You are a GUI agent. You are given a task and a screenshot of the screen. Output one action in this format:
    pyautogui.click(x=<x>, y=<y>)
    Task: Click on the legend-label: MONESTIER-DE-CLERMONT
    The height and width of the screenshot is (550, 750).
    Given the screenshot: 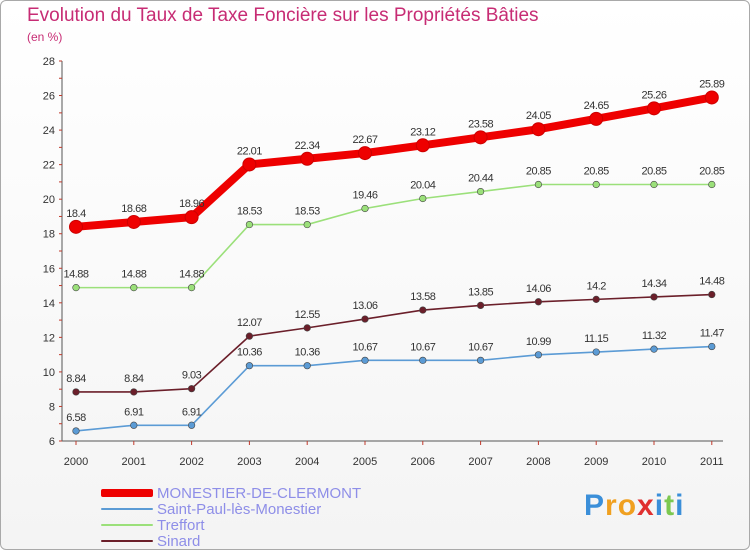 What is the action you would take?
    pyautogui.click(x=259, y=493)
    